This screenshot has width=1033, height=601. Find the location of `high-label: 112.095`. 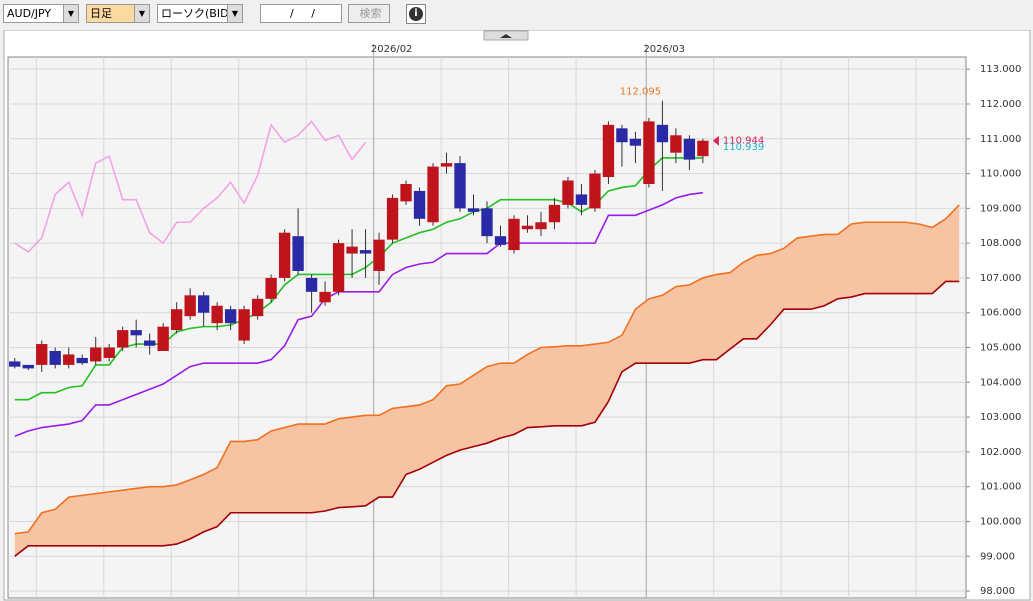

high-label: 112.095 is located at coordinates (640, 92).